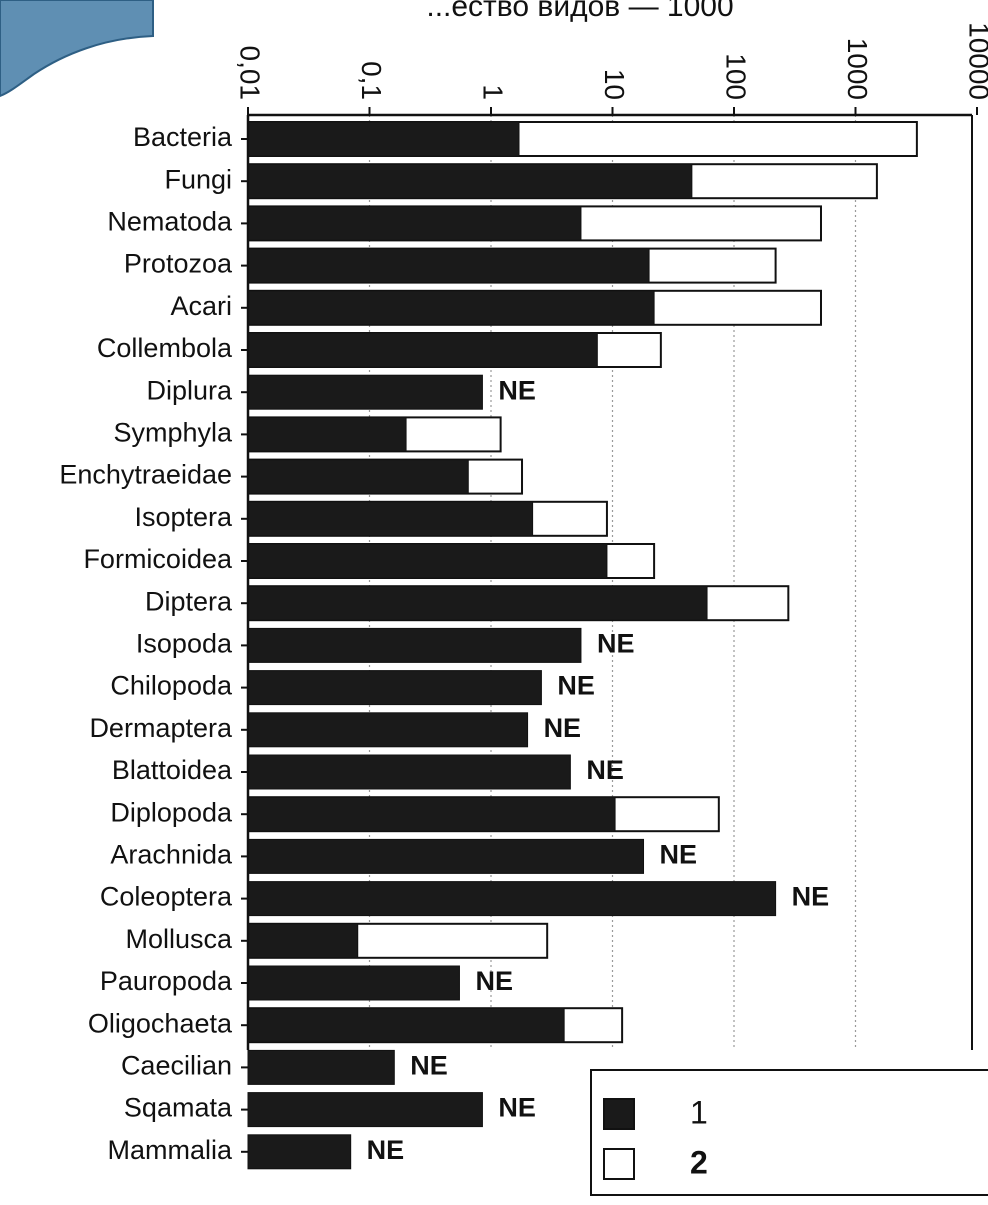 The image size is (988, 1205). What do you see at coordinates (579, 11) in the screenshot?
I see `chart-title-fragment: ...ество видов — 1000` at bounding box center [579, 11].